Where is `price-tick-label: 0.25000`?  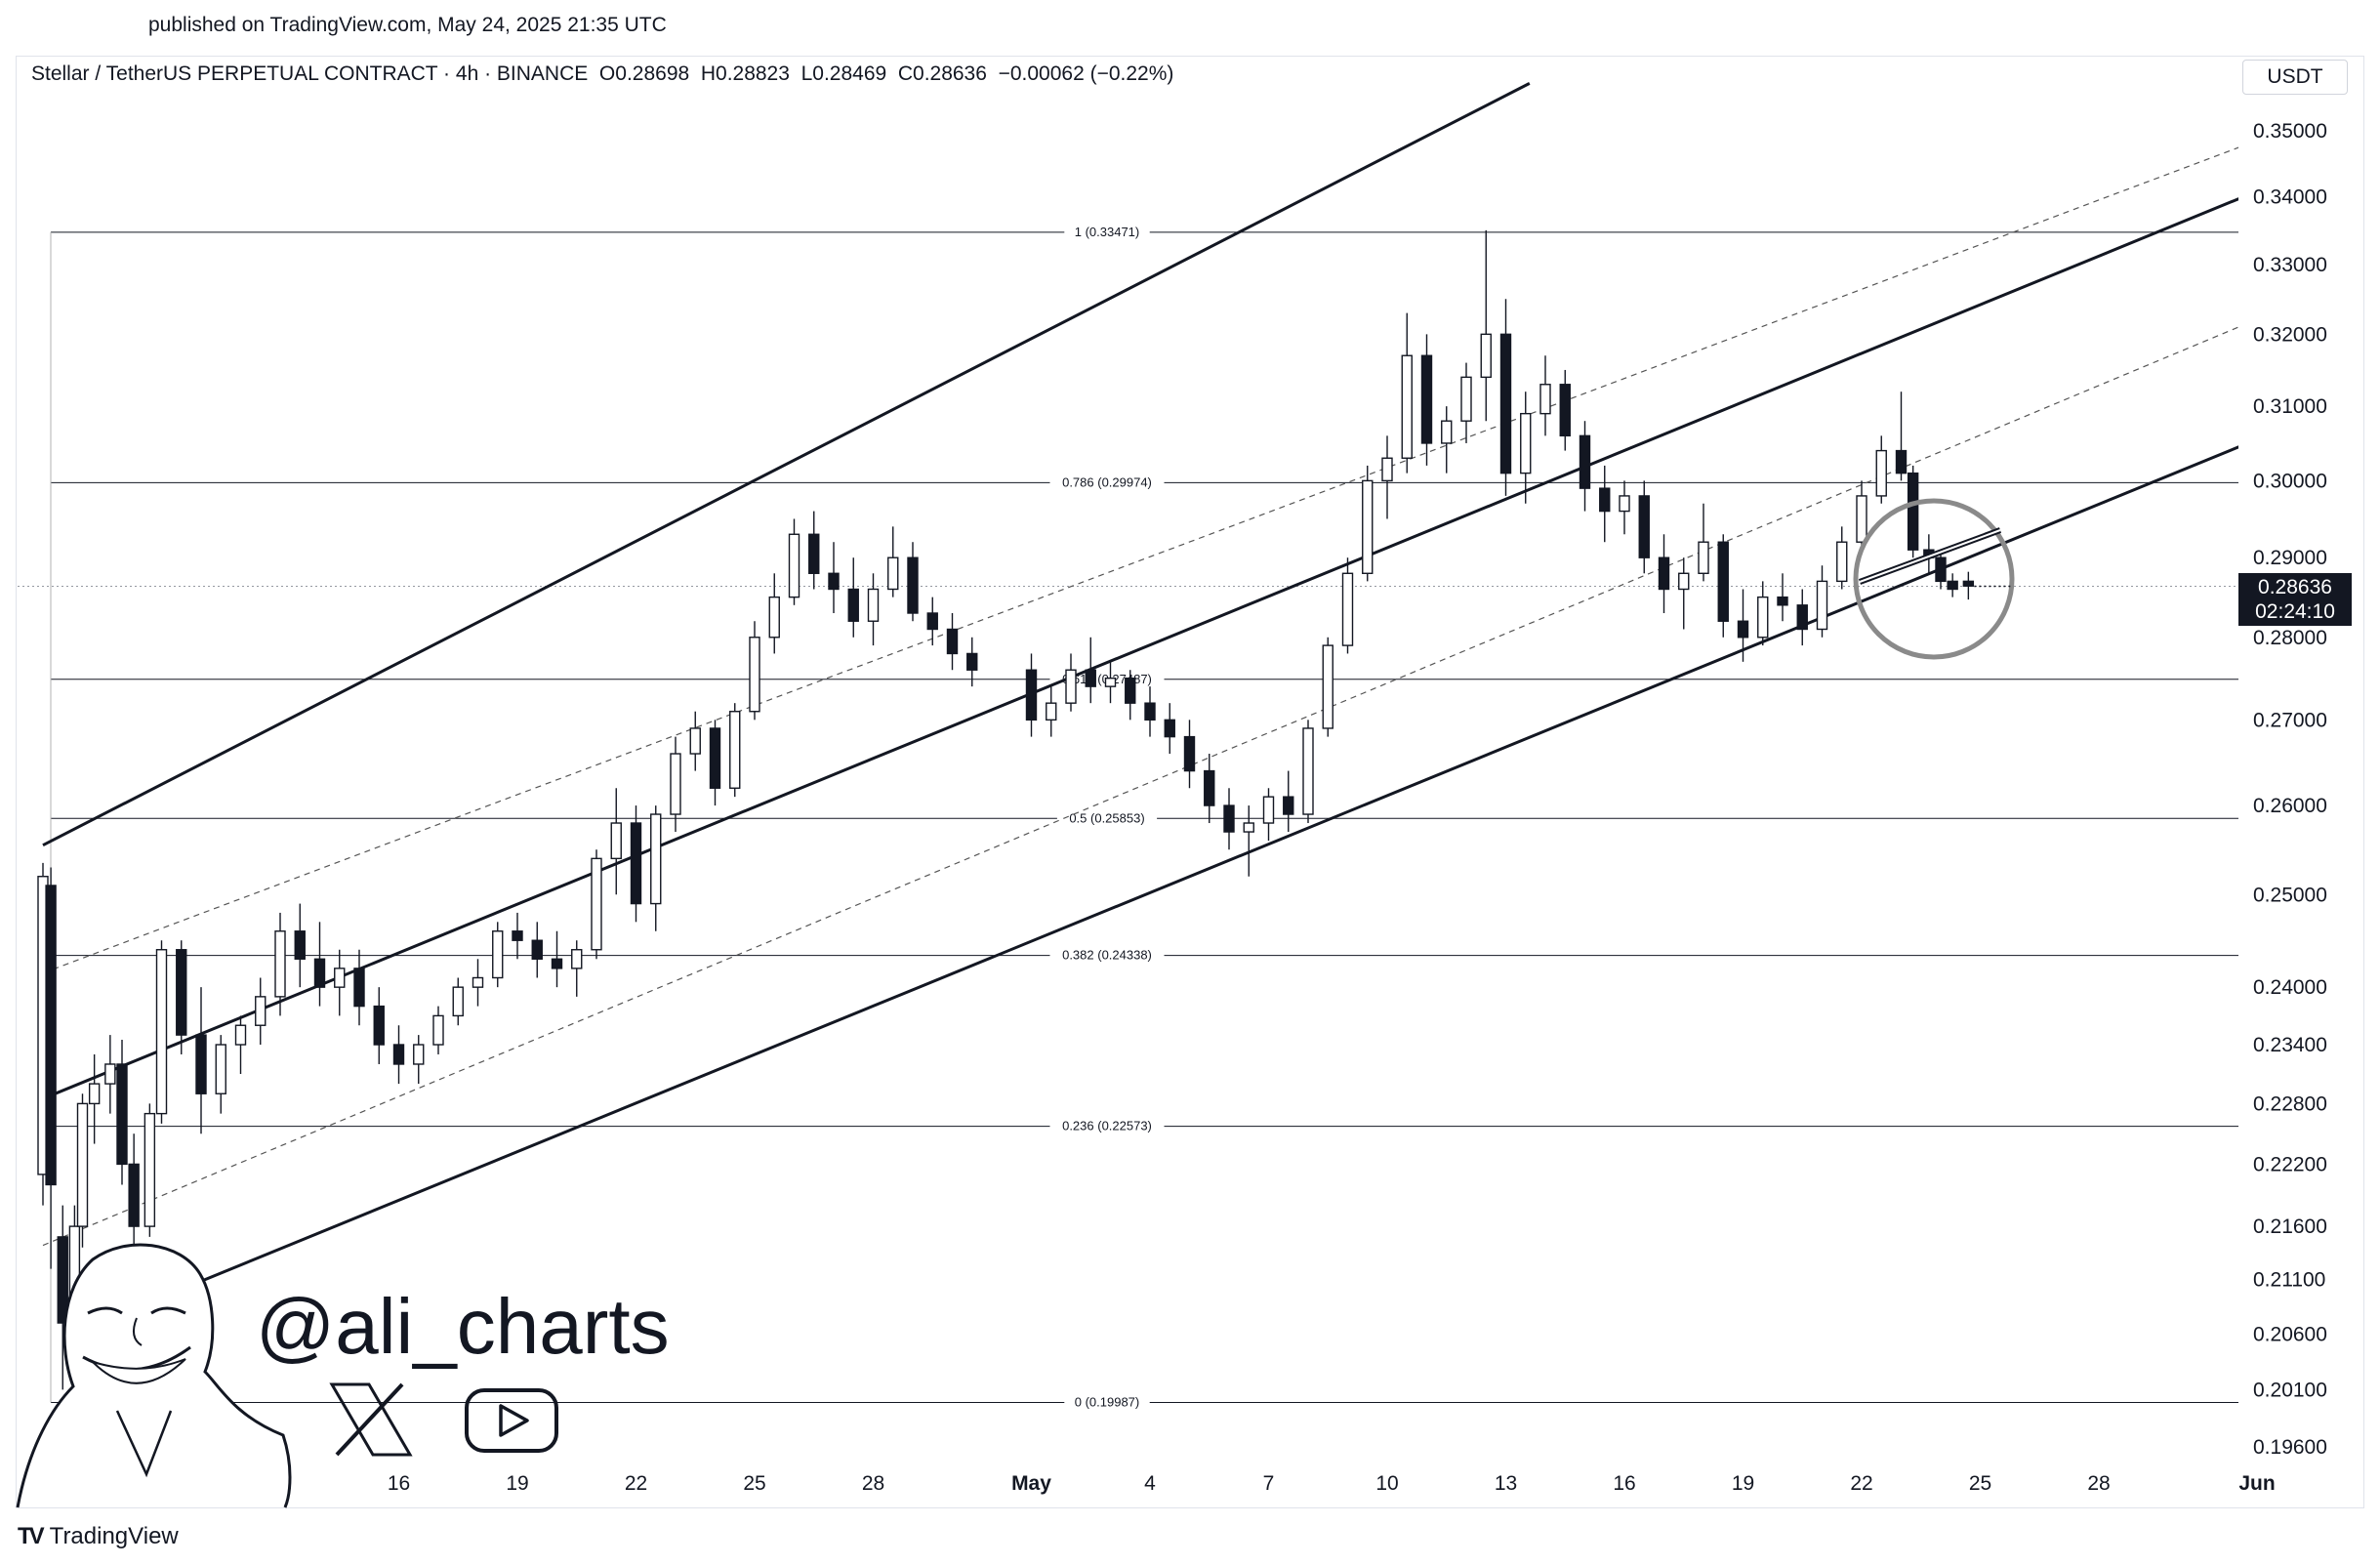 price-tick-label: 0.25000 is located at coordinates (2290, 895).